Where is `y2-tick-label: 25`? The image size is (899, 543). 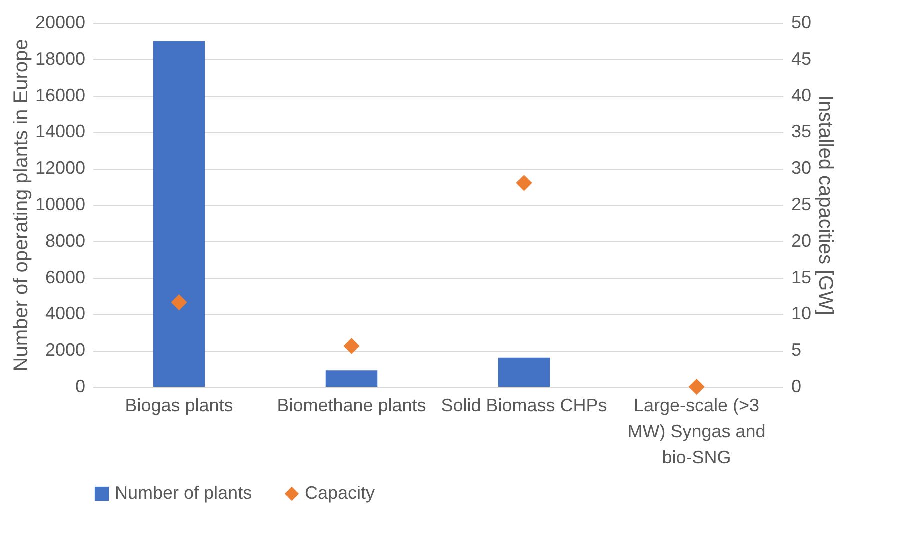
y2-tick-label: 25 is located at coordinates (802, 204).